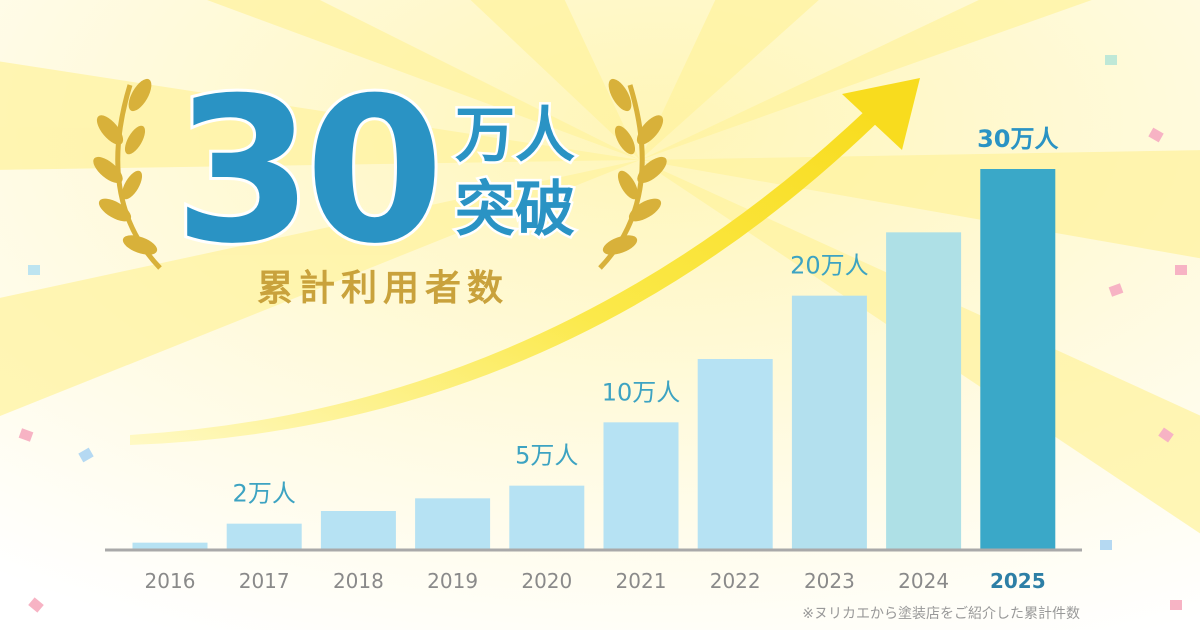 Image resolution: width=1200 pixels, height=630 pixels. I want to click on value-label: 10万人, so click(641, 392).